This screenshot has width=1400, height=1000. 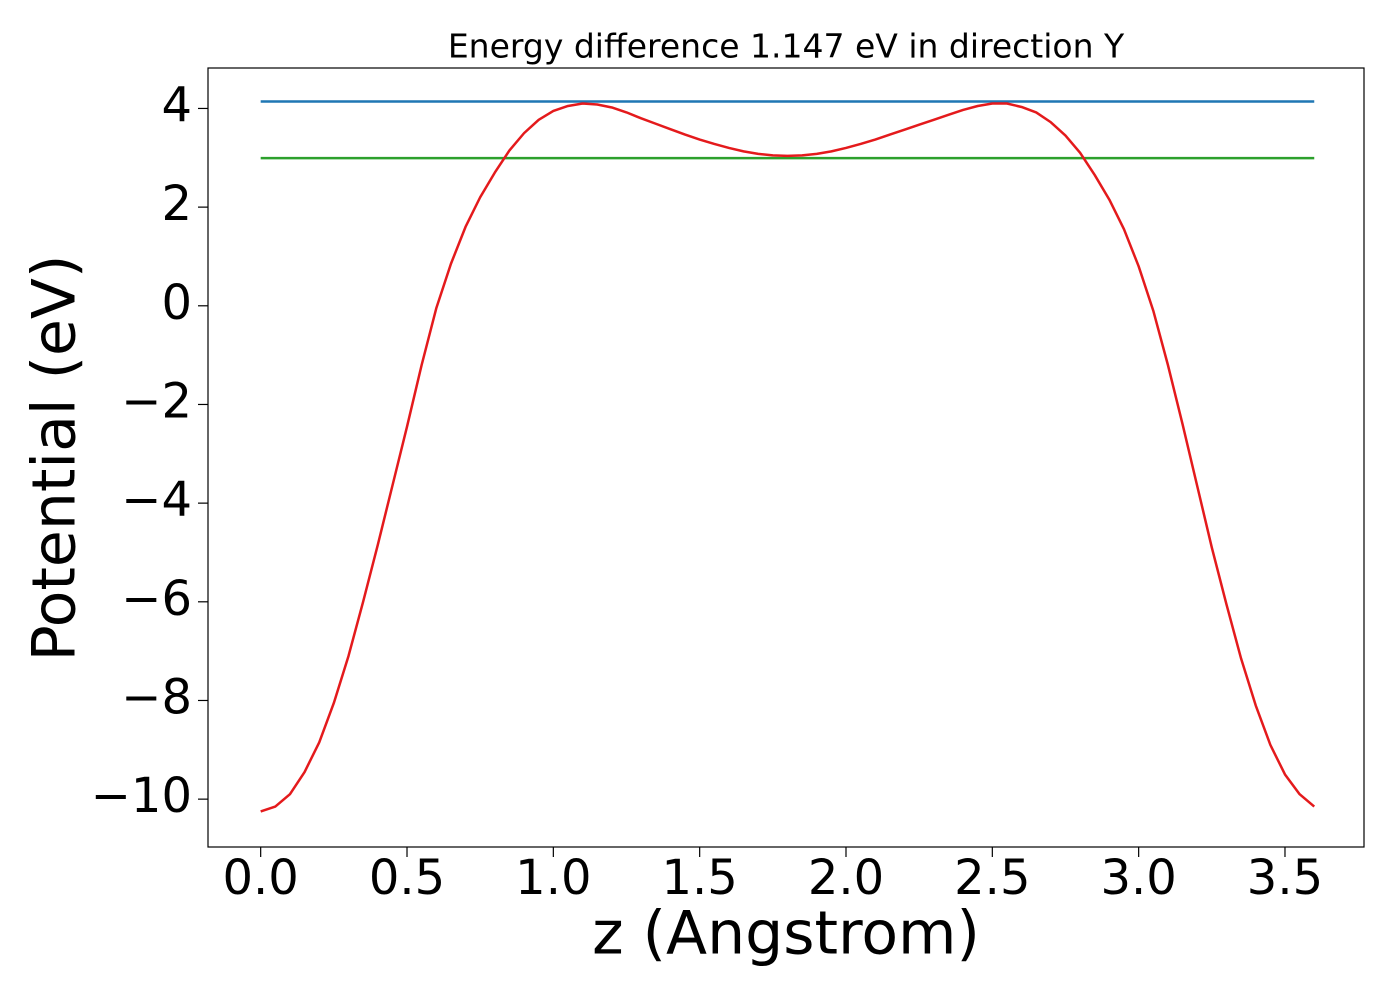 I want to click on y-tick-label: −2, so click(x=156, y=401).